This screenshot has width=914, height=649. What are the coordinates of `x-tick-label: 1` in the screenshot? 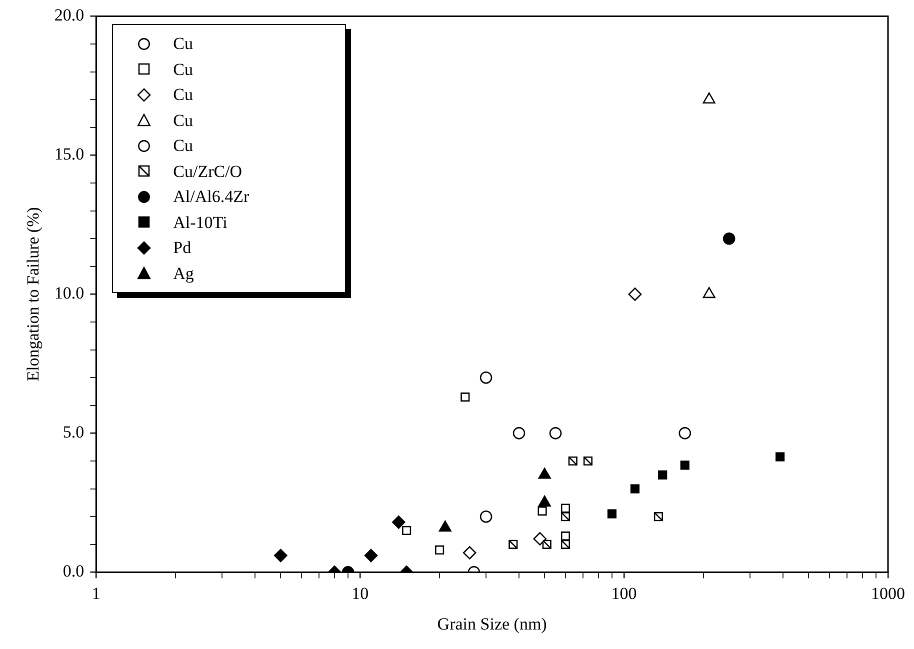 It's located at (96, 593).